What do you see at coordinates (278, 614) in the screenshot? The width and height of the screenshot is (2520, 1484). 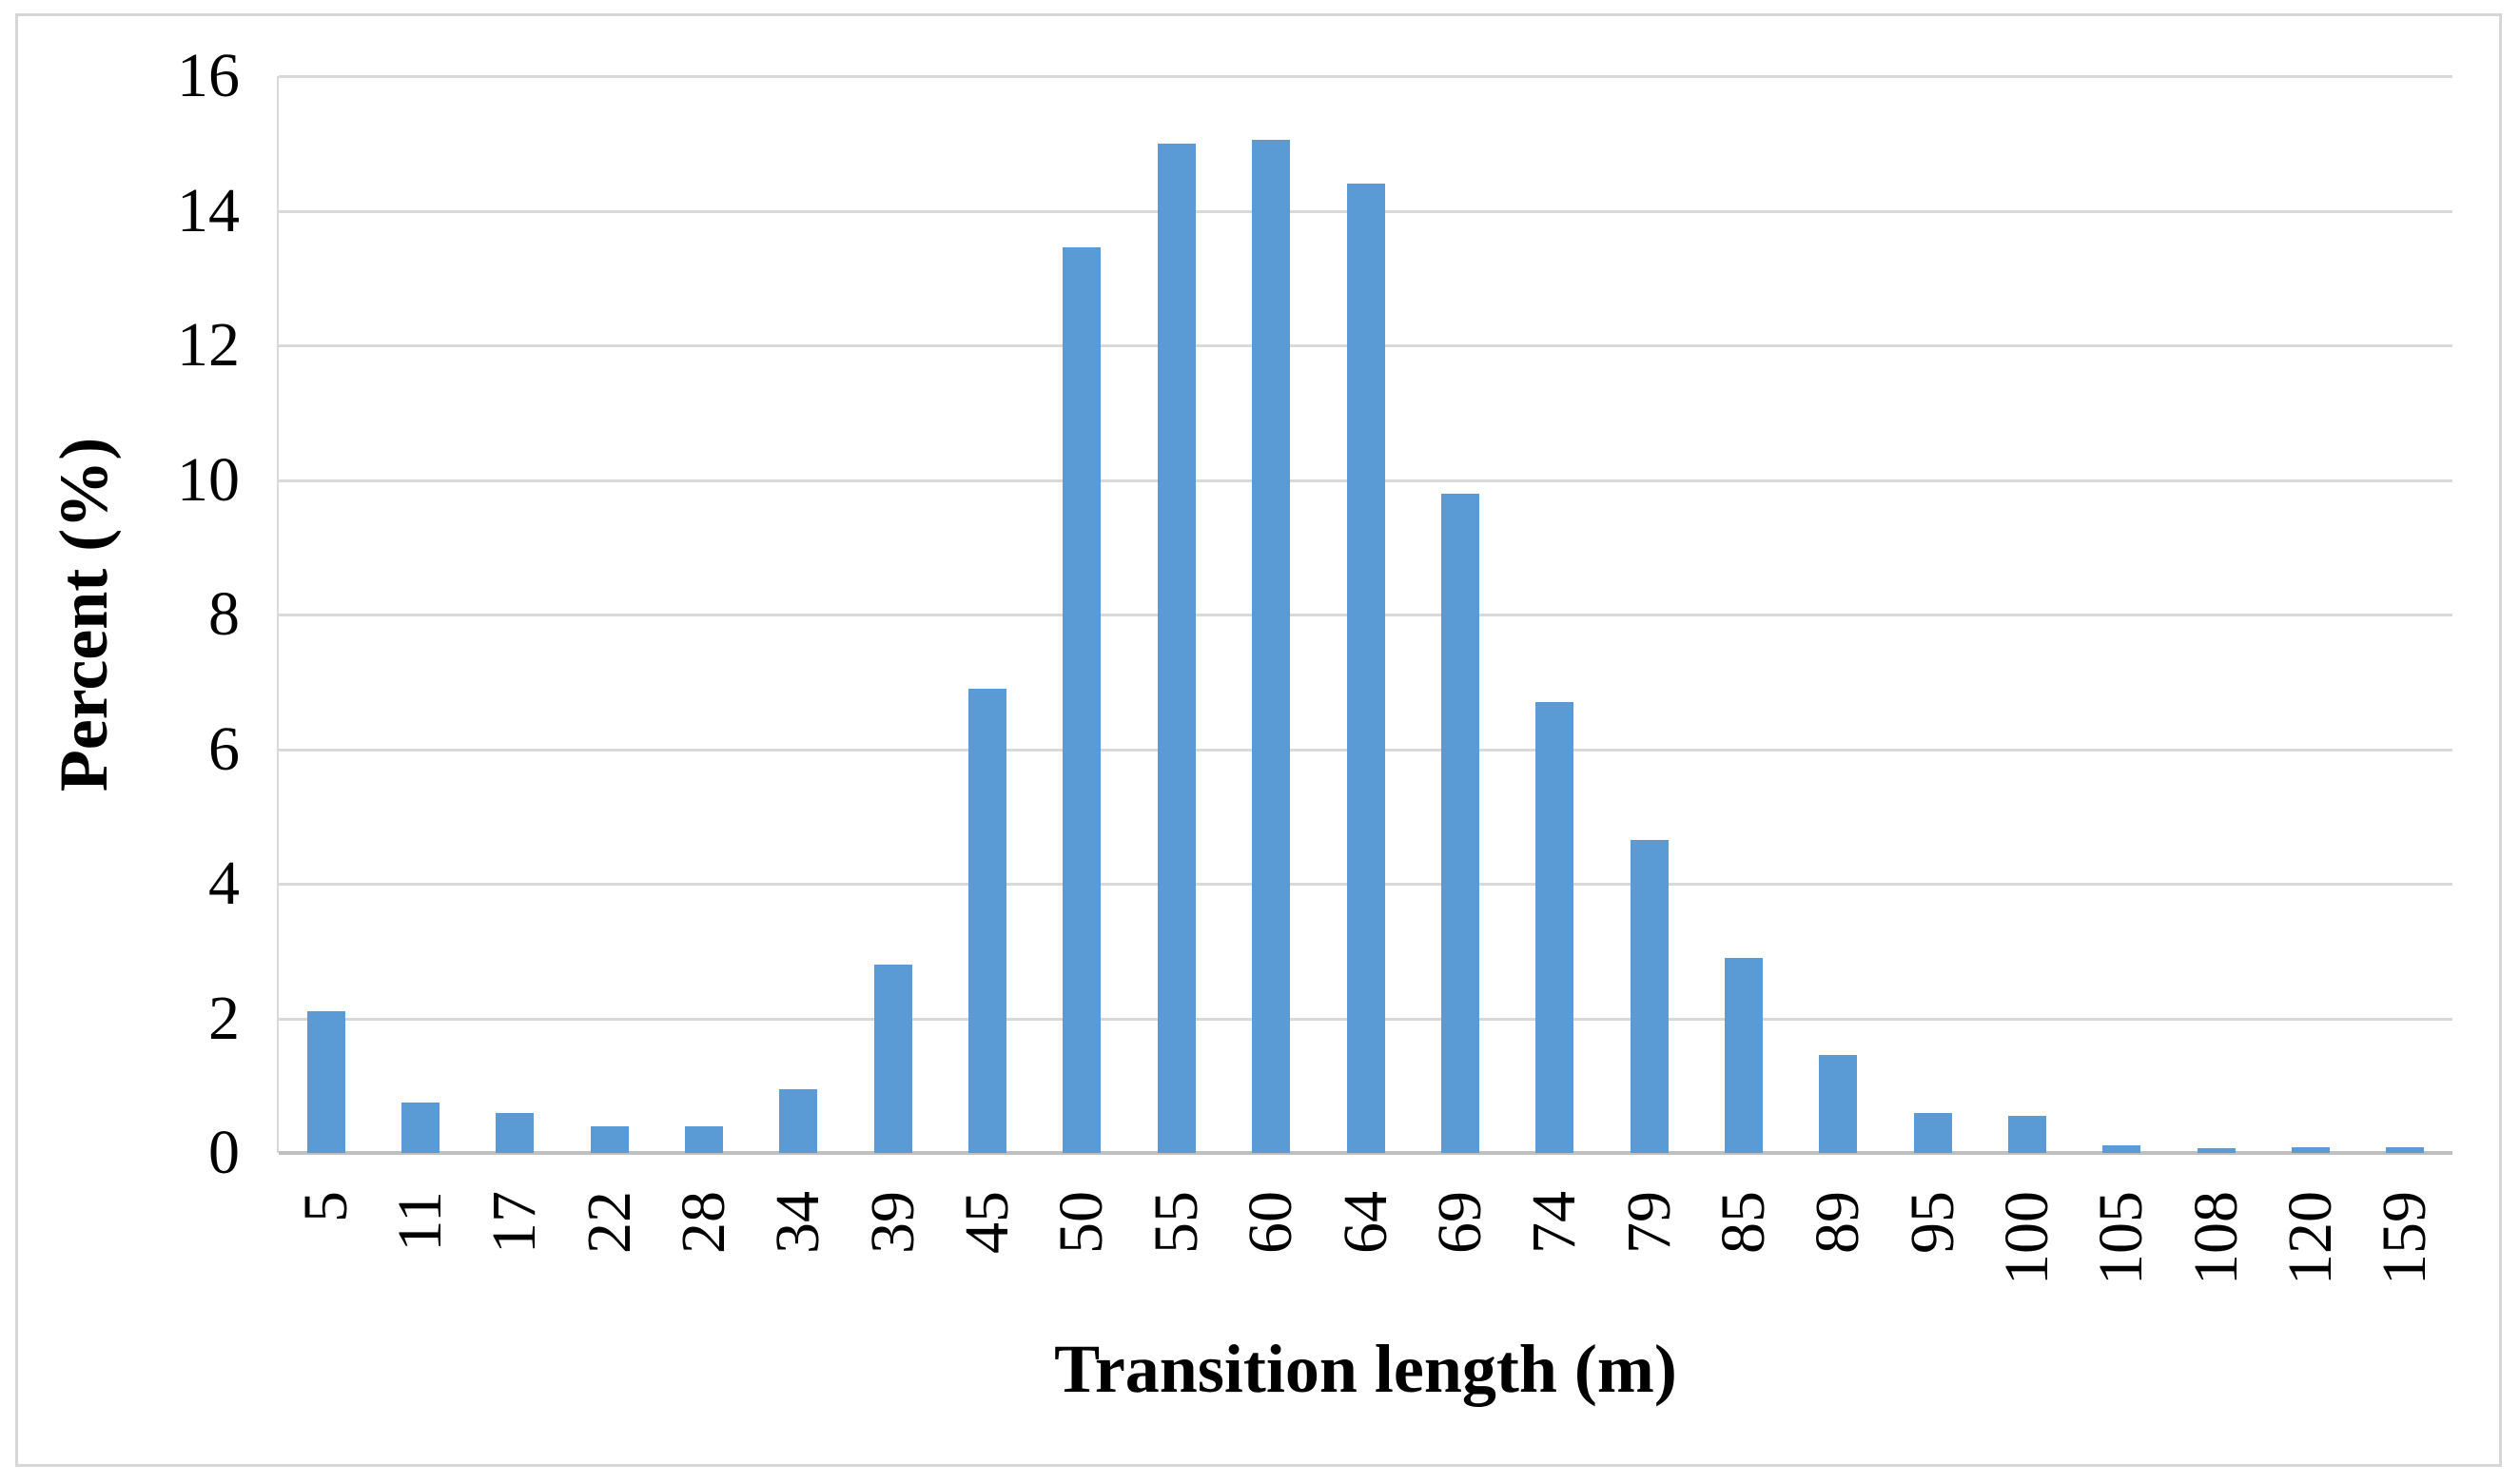 I see `y-axis-line` at bounding box center [278, 614].